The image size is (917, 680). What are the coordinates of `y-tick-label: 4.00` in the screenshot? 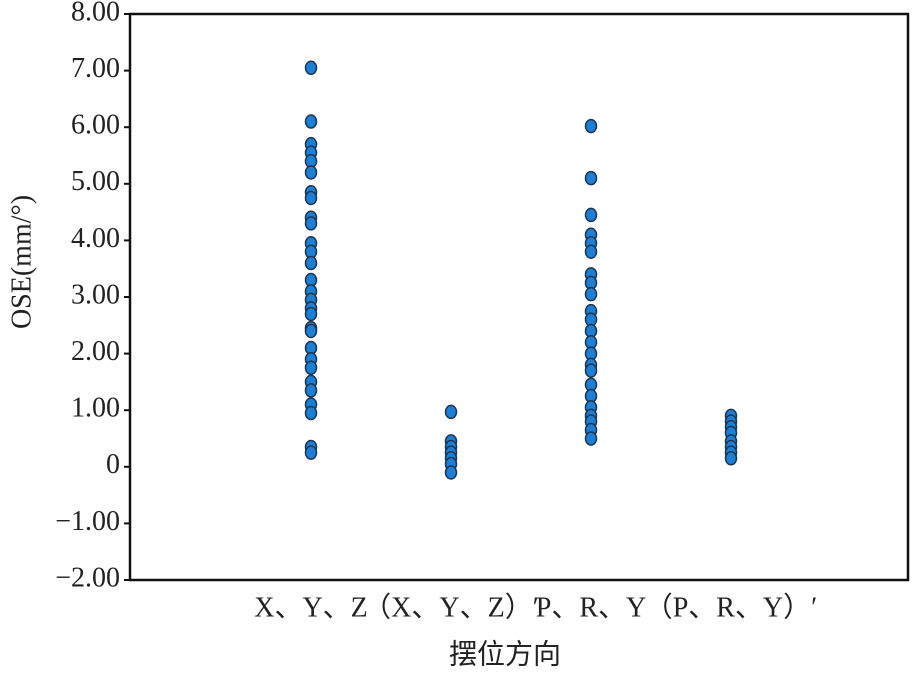 It's located at (95, 238).